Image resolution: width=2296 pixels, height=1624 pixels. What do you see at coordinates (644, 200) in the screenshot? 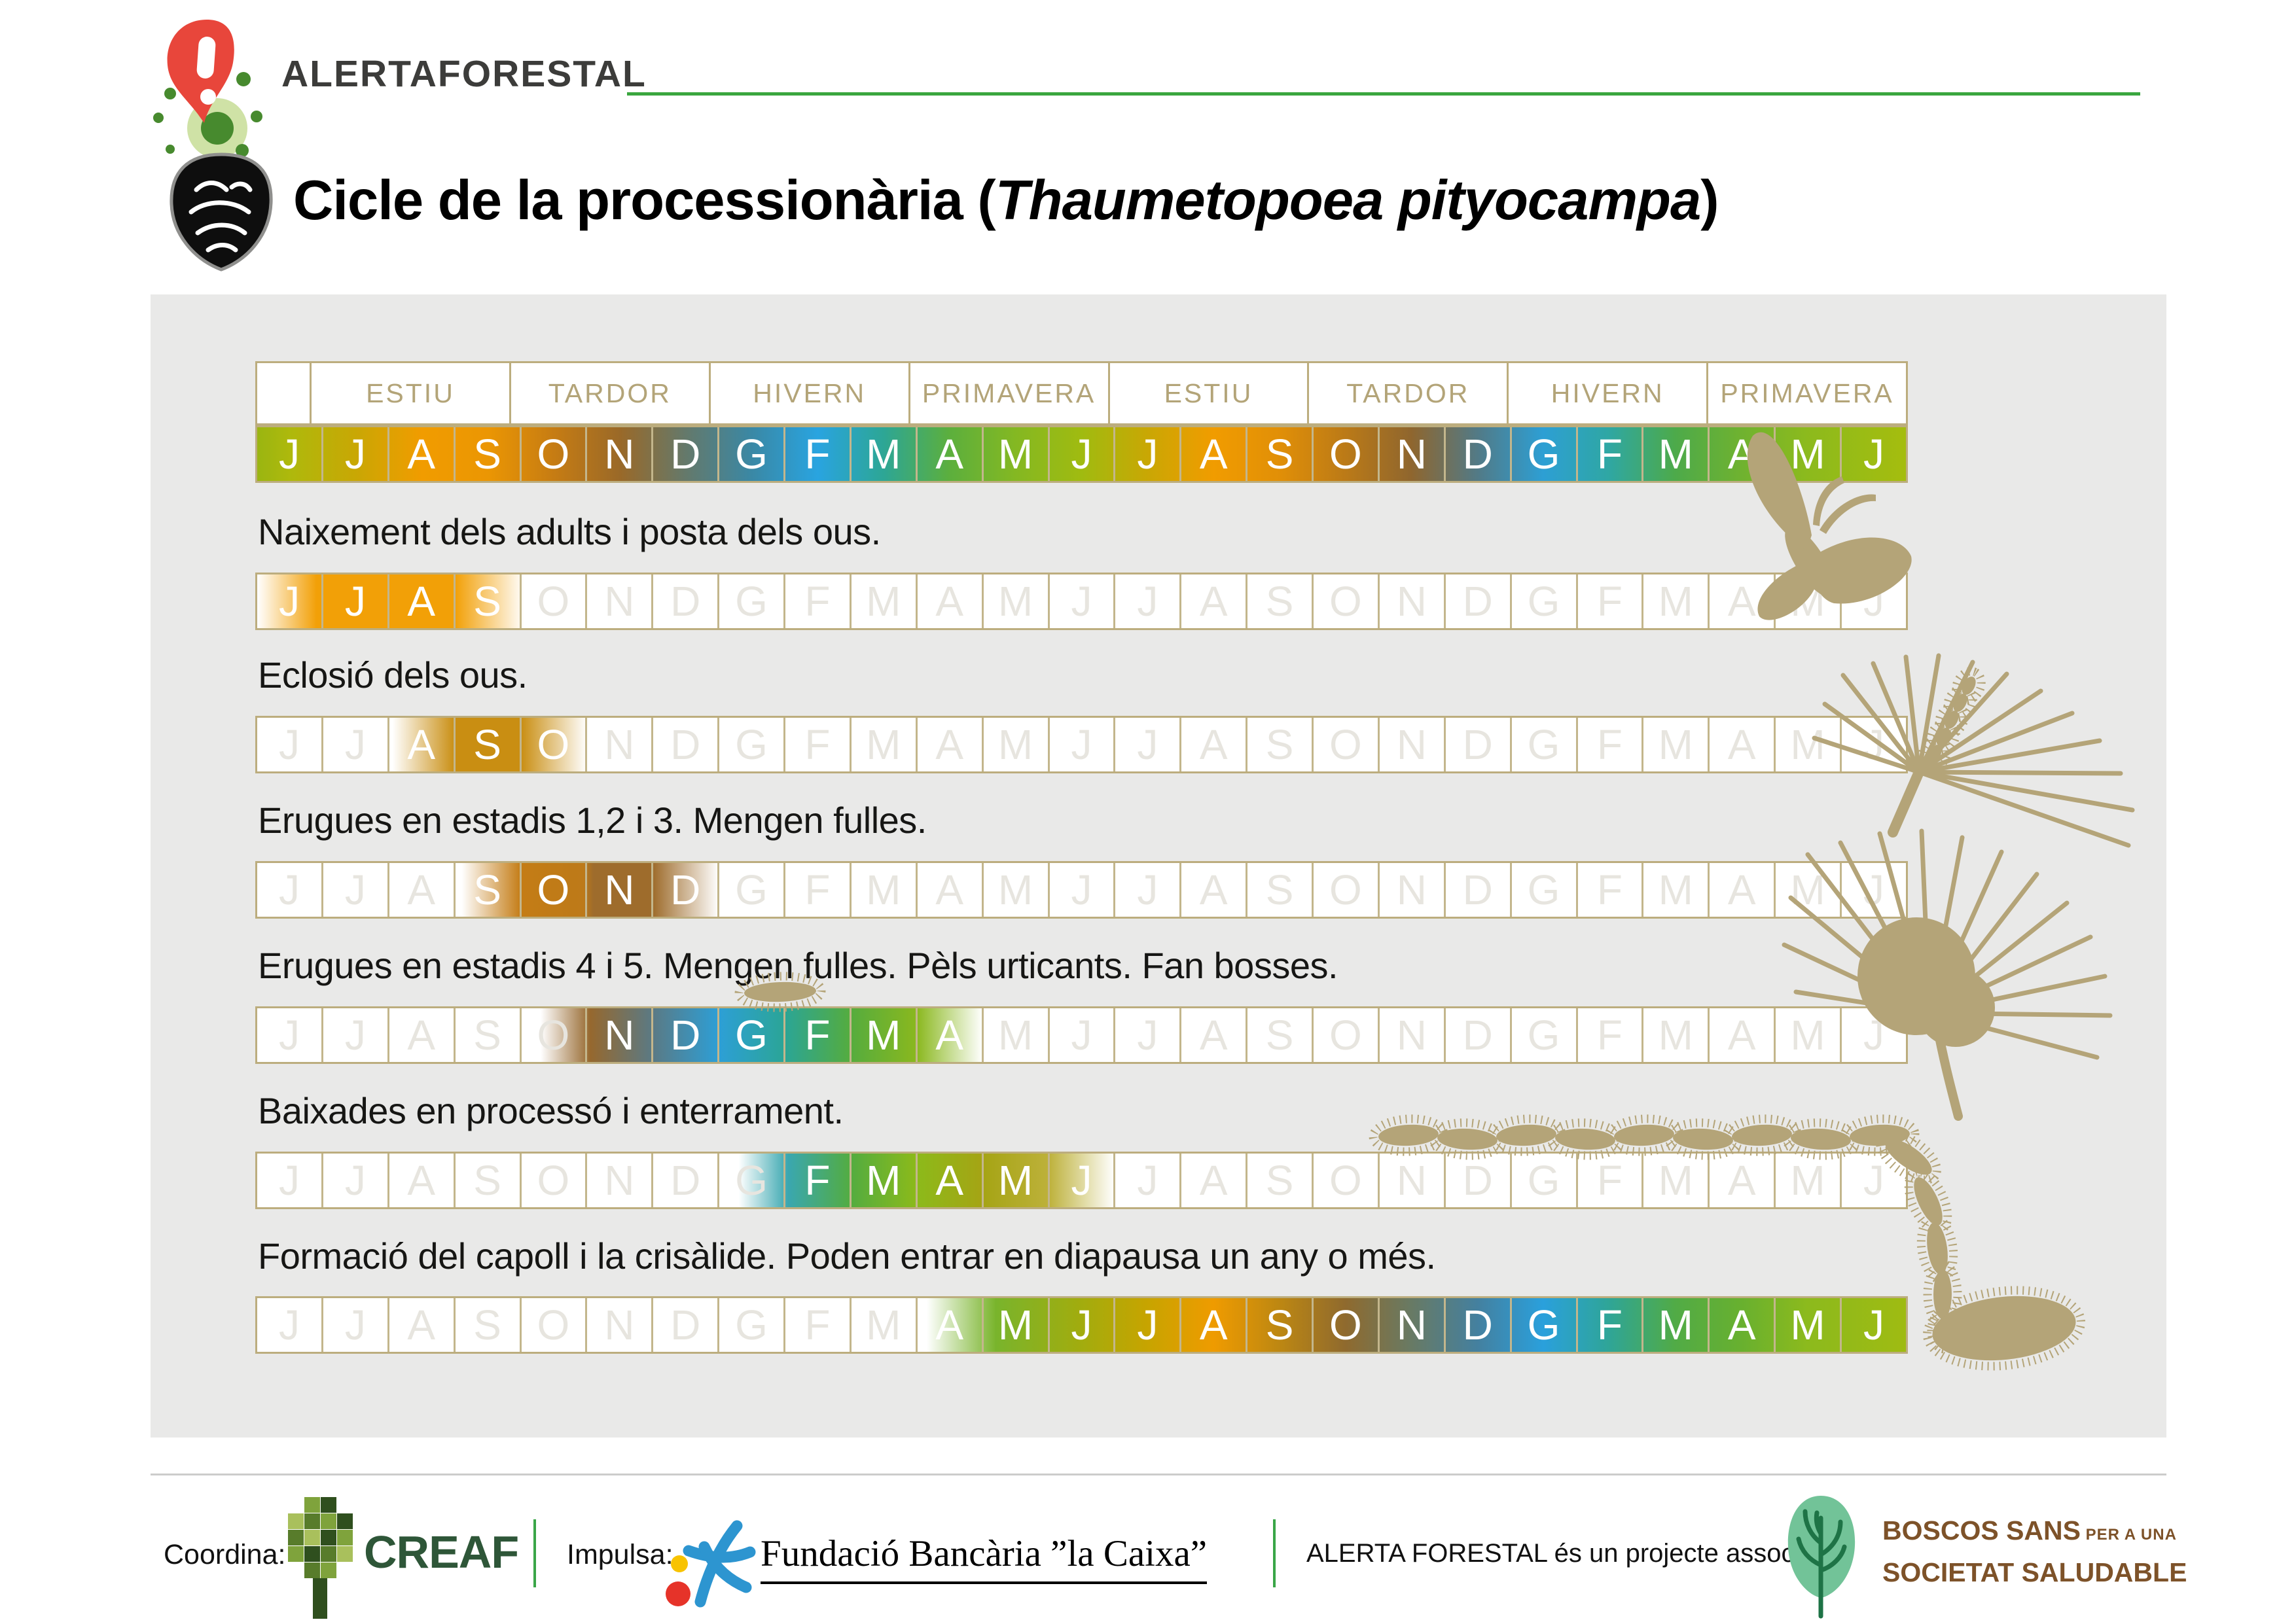
I see `title-text: Cicle de la processionària (` at bounding box center [644, 200].